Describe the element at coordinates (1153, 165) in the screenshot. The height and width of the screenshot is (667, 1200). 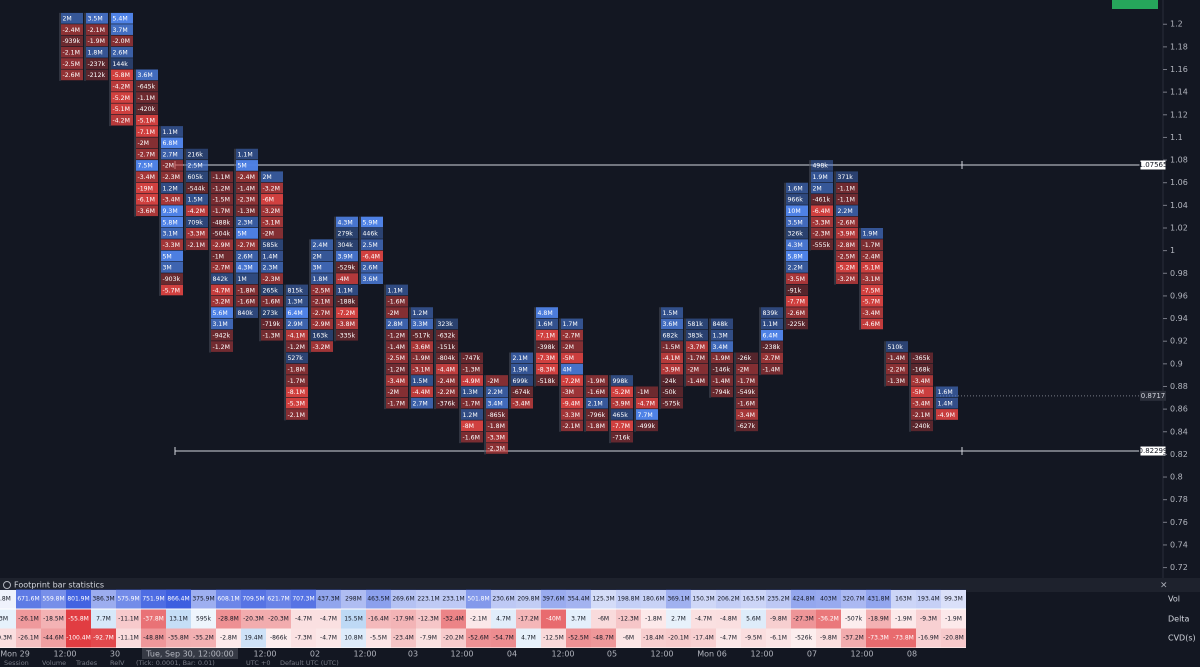
I see `level-tag: 1.07565` at that location.